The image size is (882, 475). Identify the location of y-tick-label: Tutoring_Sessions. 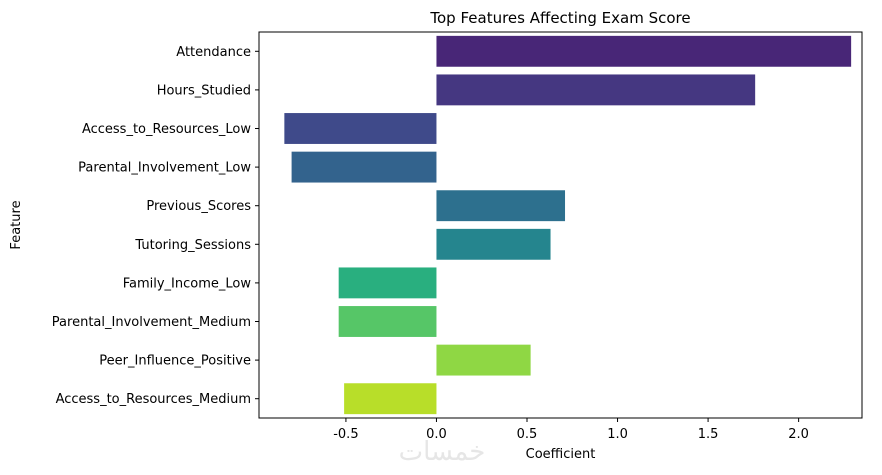
(192, 245).